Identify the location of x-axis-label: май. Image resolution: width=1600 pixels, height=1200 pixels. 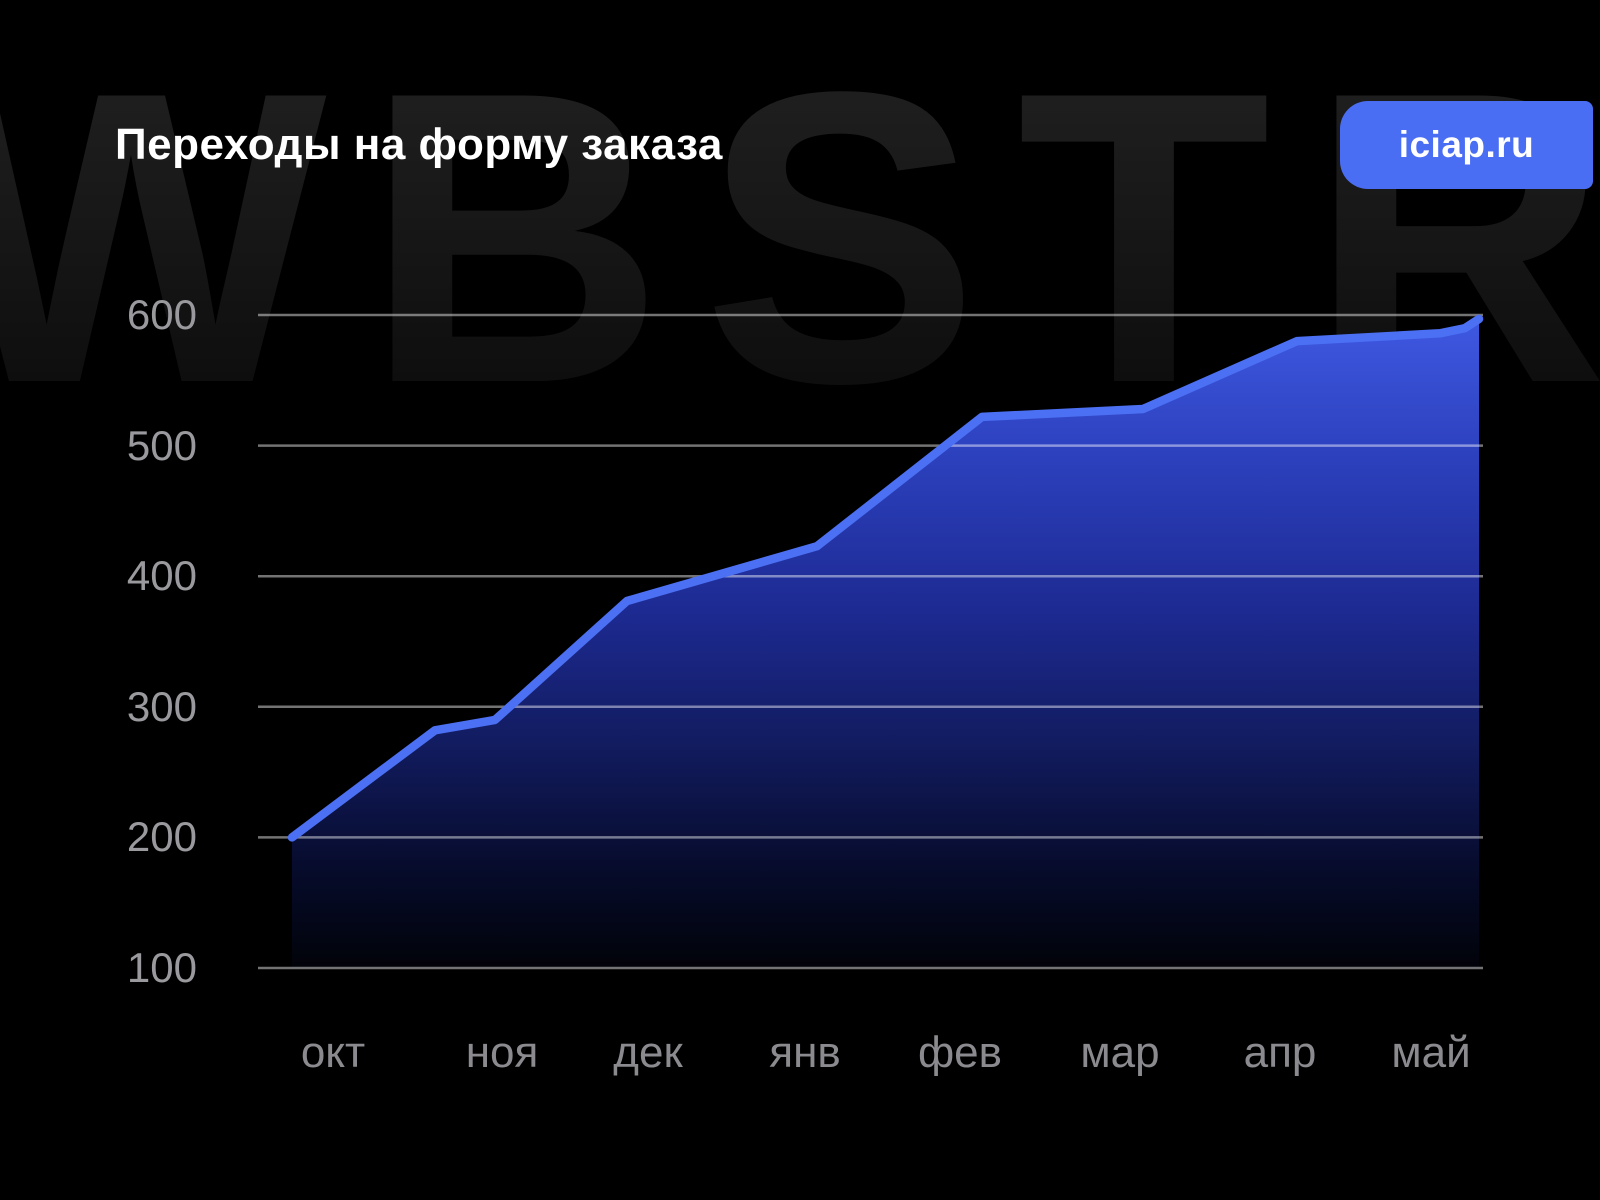
(1431, 1052).